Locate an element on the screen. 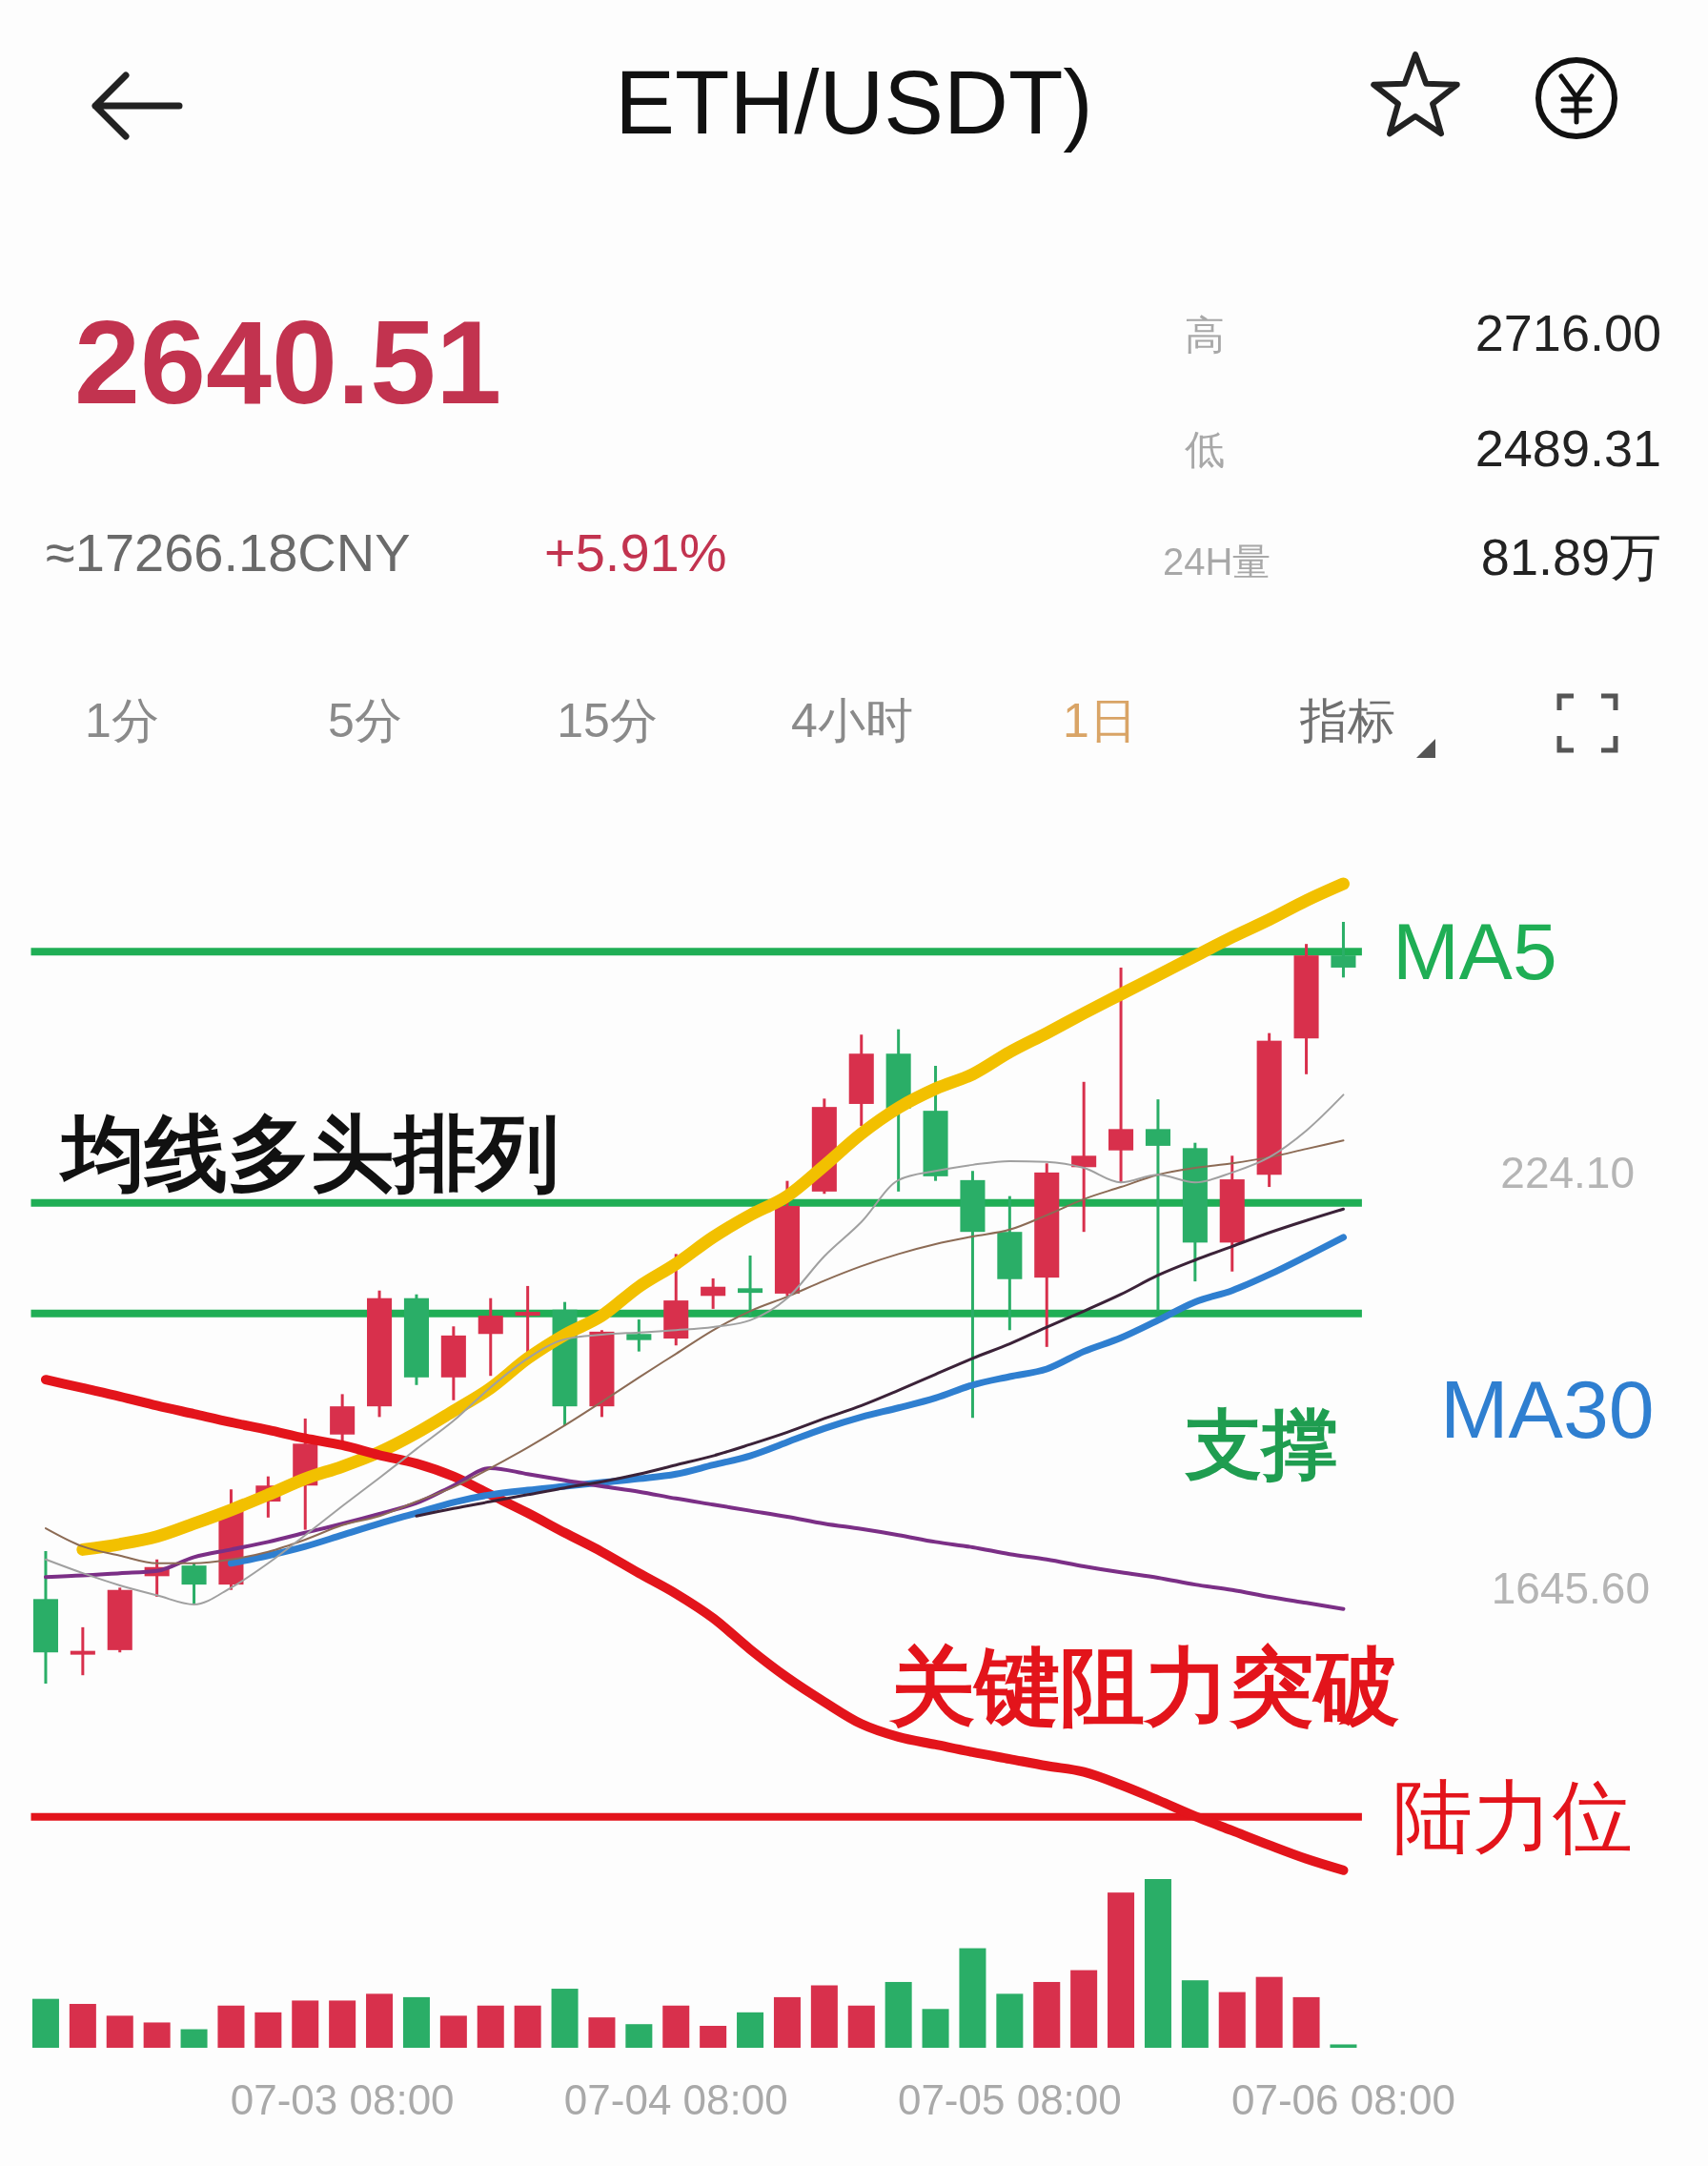 This screenshot has height=2166, width=1708. text: 1645.60 is located at coordinates (1571, 1588).